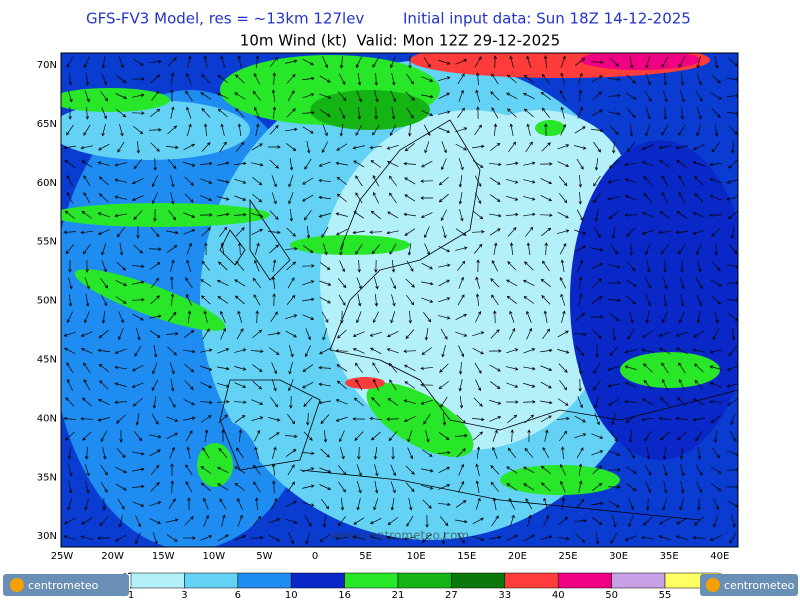  Describe the element at coordinates (400, 41) in the screenshot. I see `subtitle: 10m Wind (kt) Valid: Mon 12Z 29-12-2025` at that location.